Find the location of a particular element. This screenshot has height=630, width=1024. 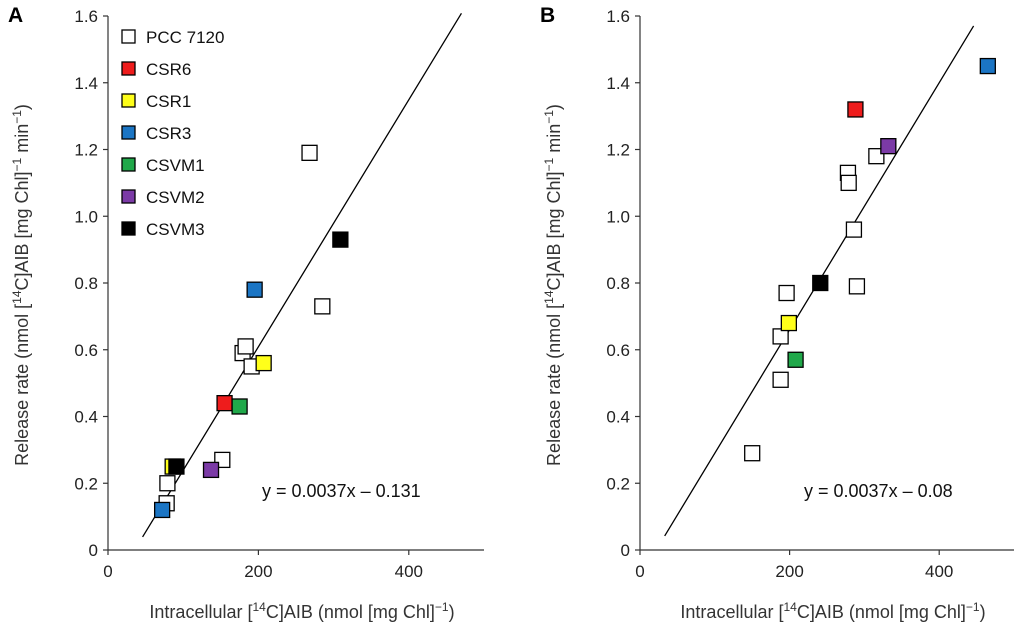

legend-label: CSVM3 is located at coordinates (175, 229).